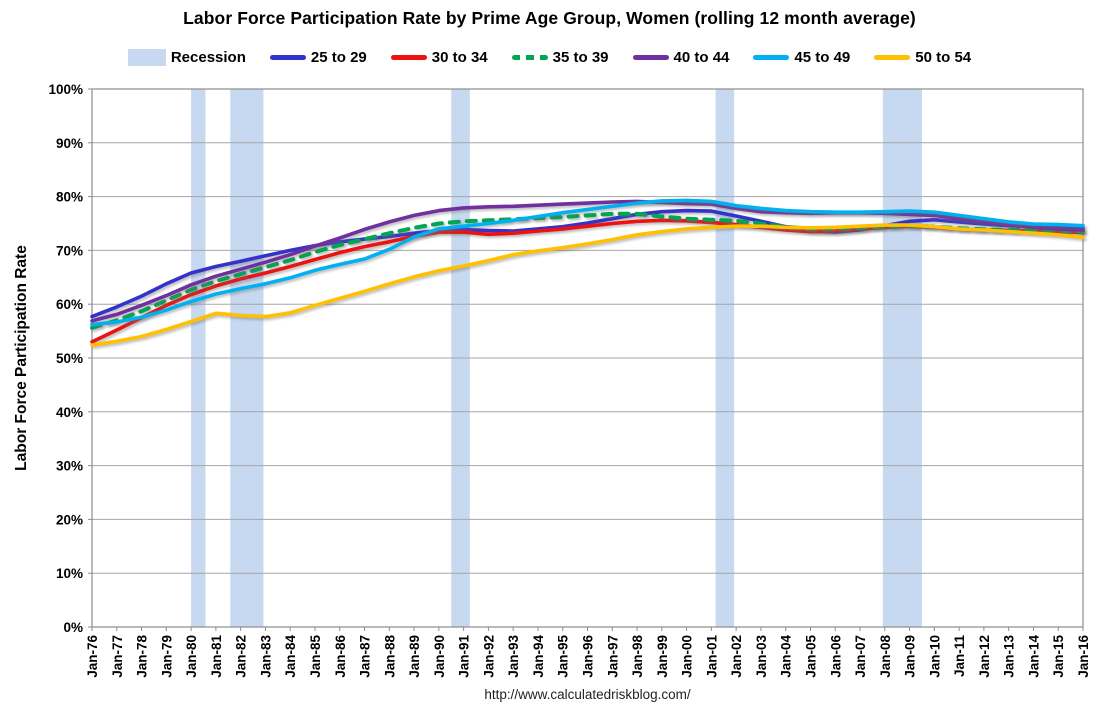 The width and height of the screenshot is (1099, 711). I want to click on legend-item-25-29: 25 to 29, so click(318, 57).